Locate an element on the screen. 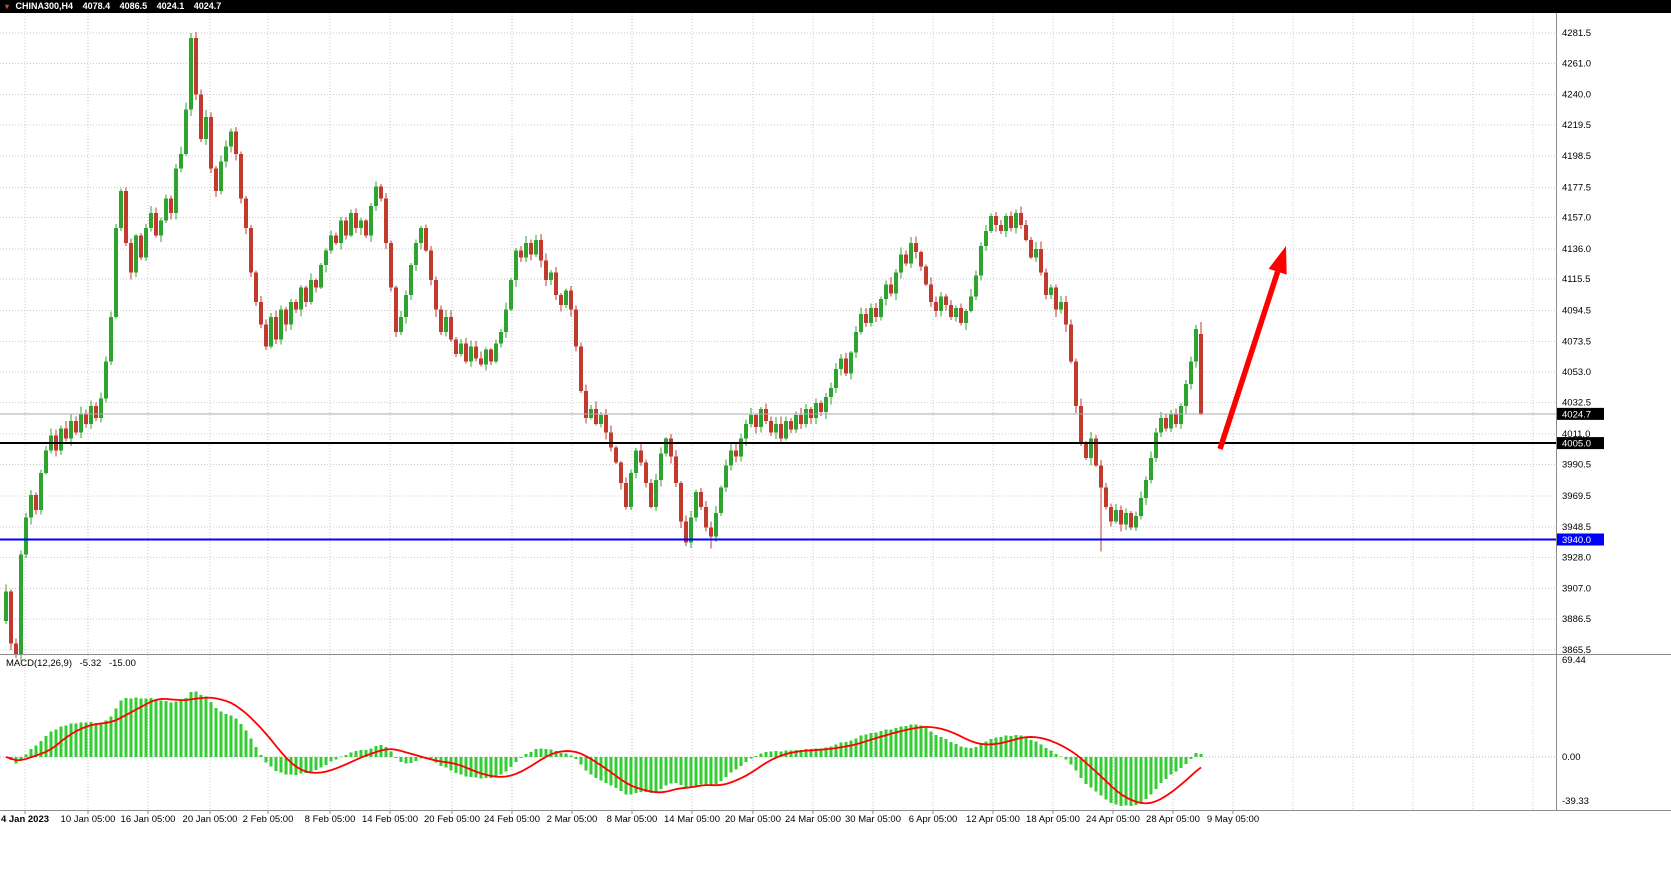 This screenshot has width=1671, height=889. time-tick-label: 18 Apr 05:00 is located at coordinates (1053, 819).